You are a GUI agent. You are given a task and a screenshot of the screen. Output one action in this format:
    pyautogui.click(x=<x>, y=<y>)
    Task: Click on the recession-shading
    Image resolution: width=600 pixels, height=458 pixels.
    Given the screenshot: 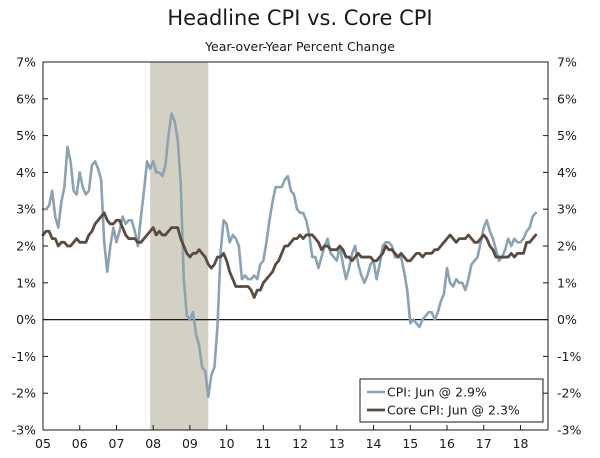 What is the action you would take?
    pyautogui.click(x=179, y=246)
    